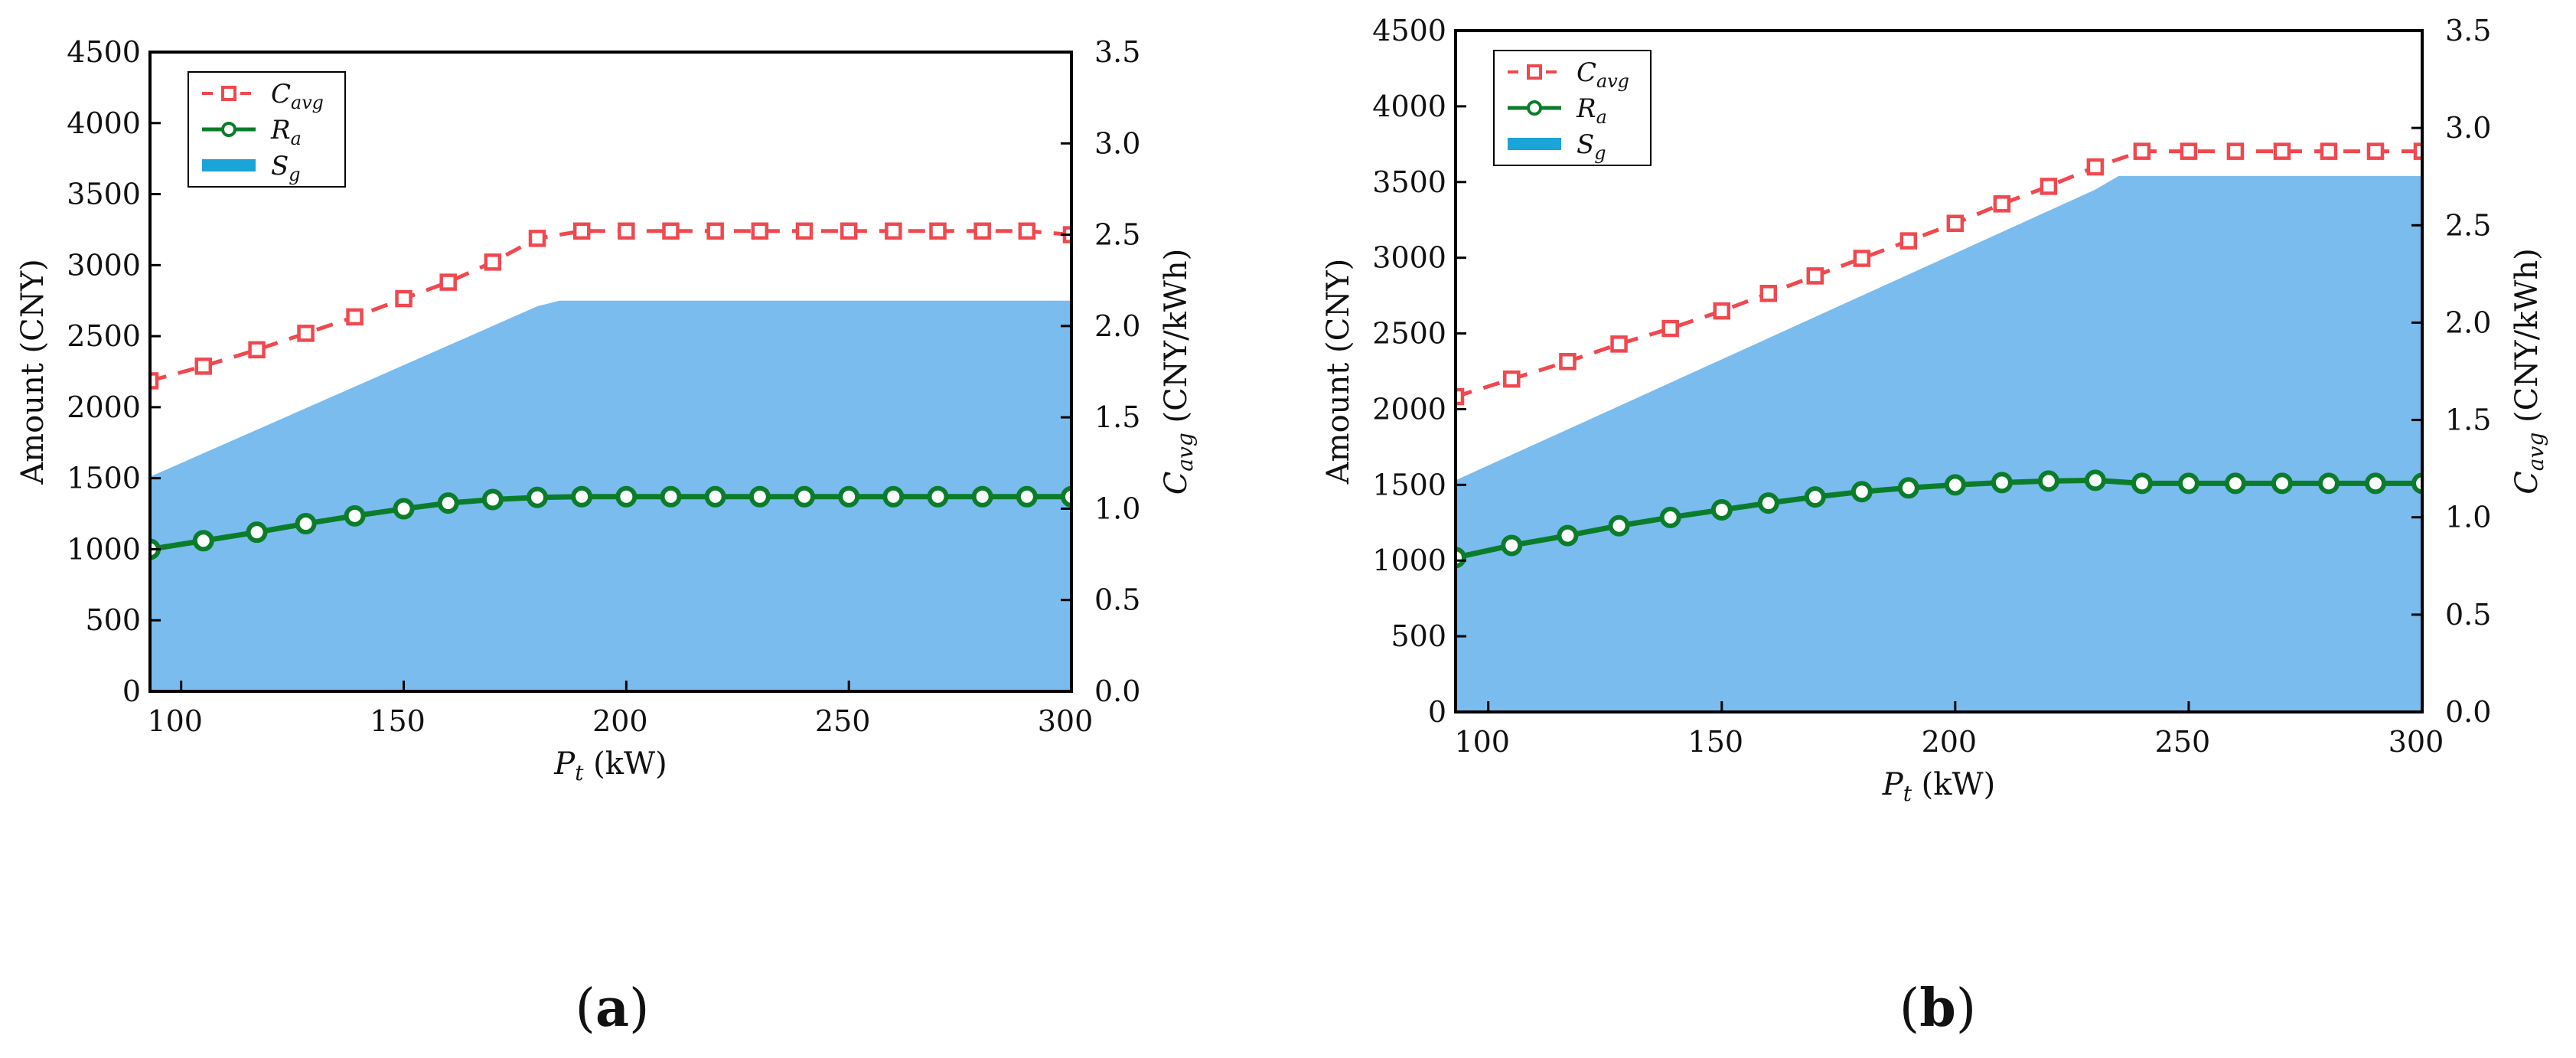 The width and height of the screenshot is (2576, 1058). What do you see at coordinates (580, 773) in the screenshot?
I see `x-axis-label-sub: t` at bounding box center [580, 773].